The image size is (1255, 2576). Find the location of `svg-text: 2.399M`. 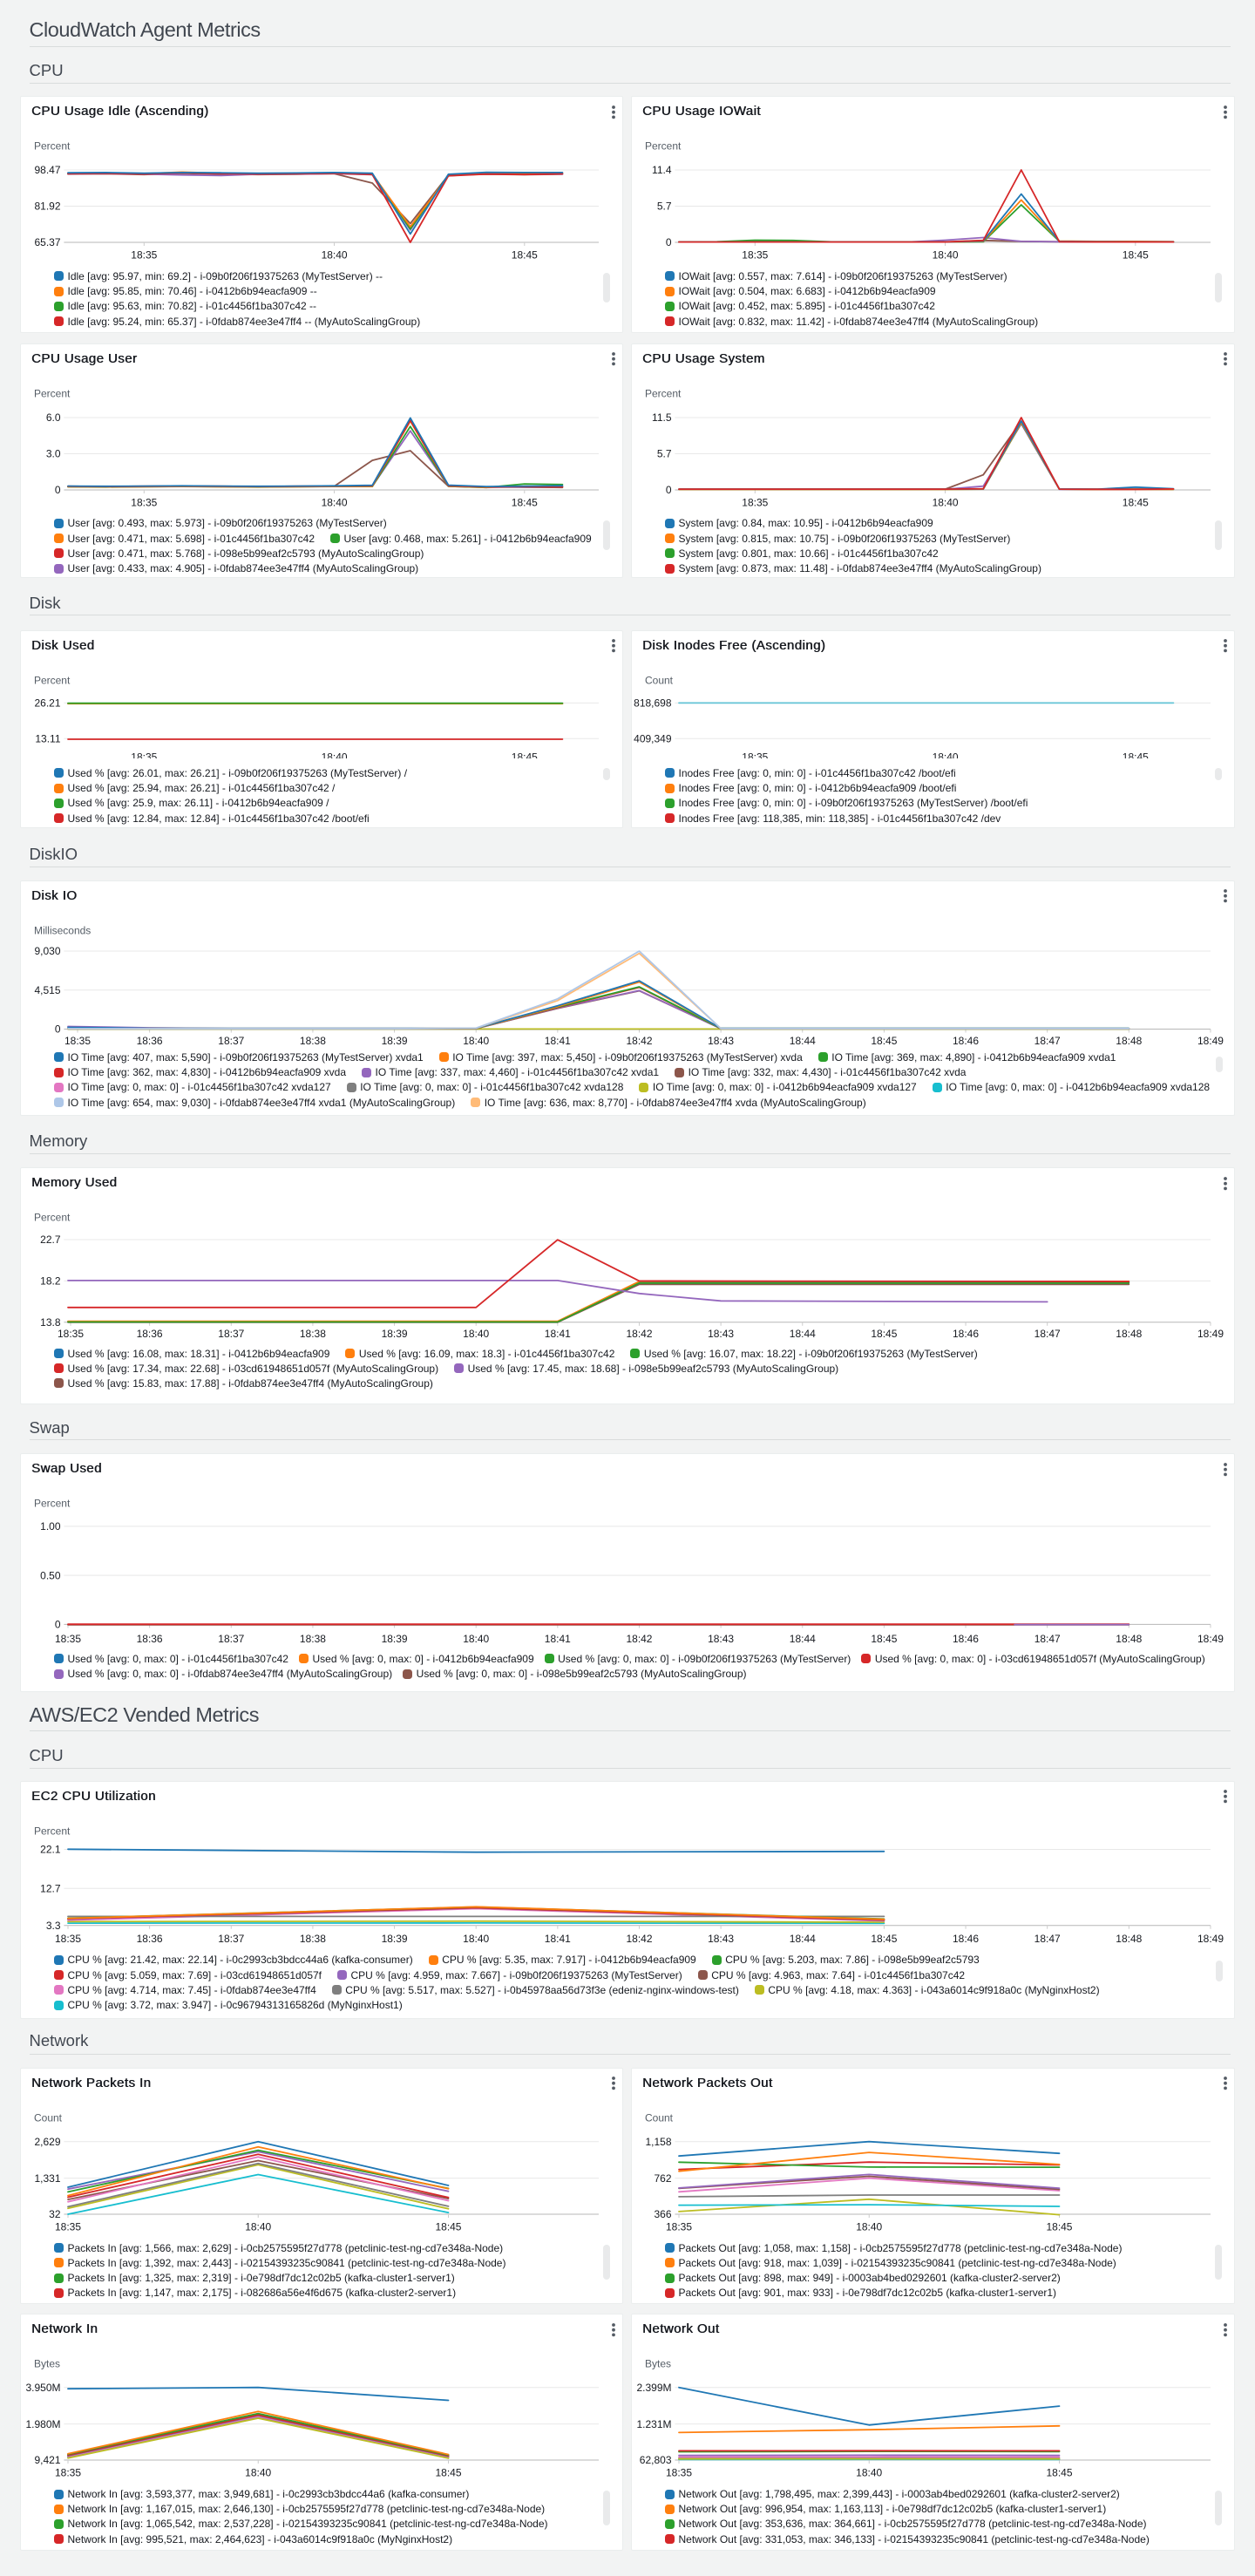

svg-text: 2.399M is located at coordinates (653, 2388).